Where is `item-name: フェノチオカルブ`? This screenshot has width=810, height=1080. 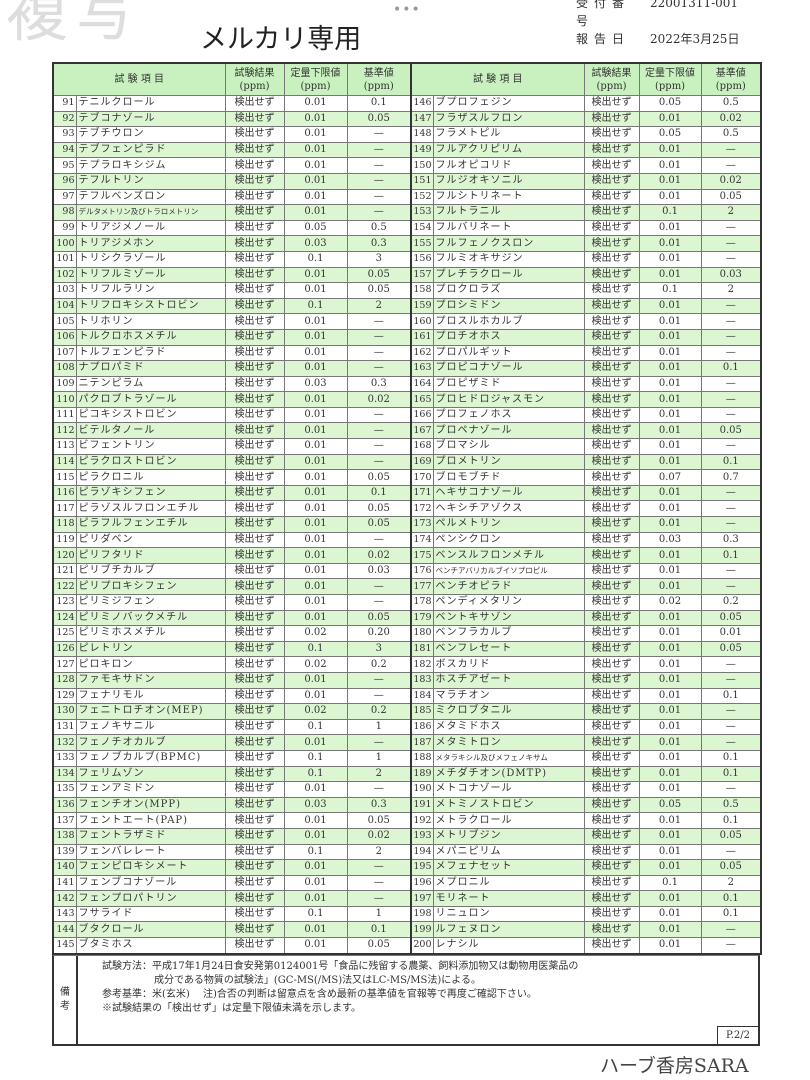 item-name: フェノチオカルブ is located at coordinates (150, 742).